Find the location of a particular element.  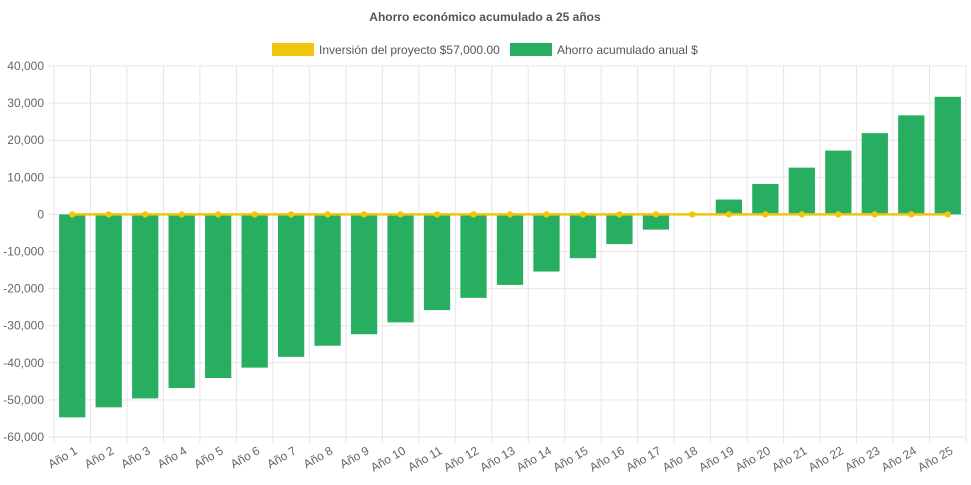

y-tick-label: -30,000 is located at coordinates (23, 326).